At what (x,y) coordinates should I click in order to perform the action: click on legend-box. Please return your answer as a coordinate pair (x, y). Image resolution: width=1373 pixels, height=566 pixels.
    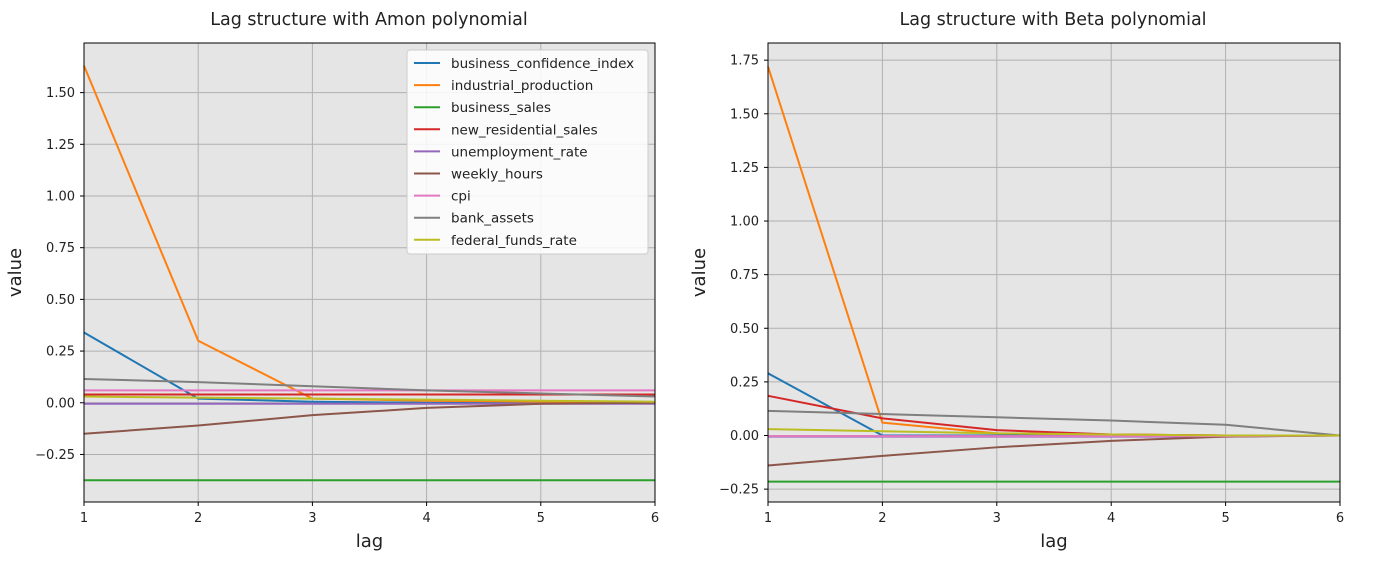
    Looking at the image, I should click on (527, 152).